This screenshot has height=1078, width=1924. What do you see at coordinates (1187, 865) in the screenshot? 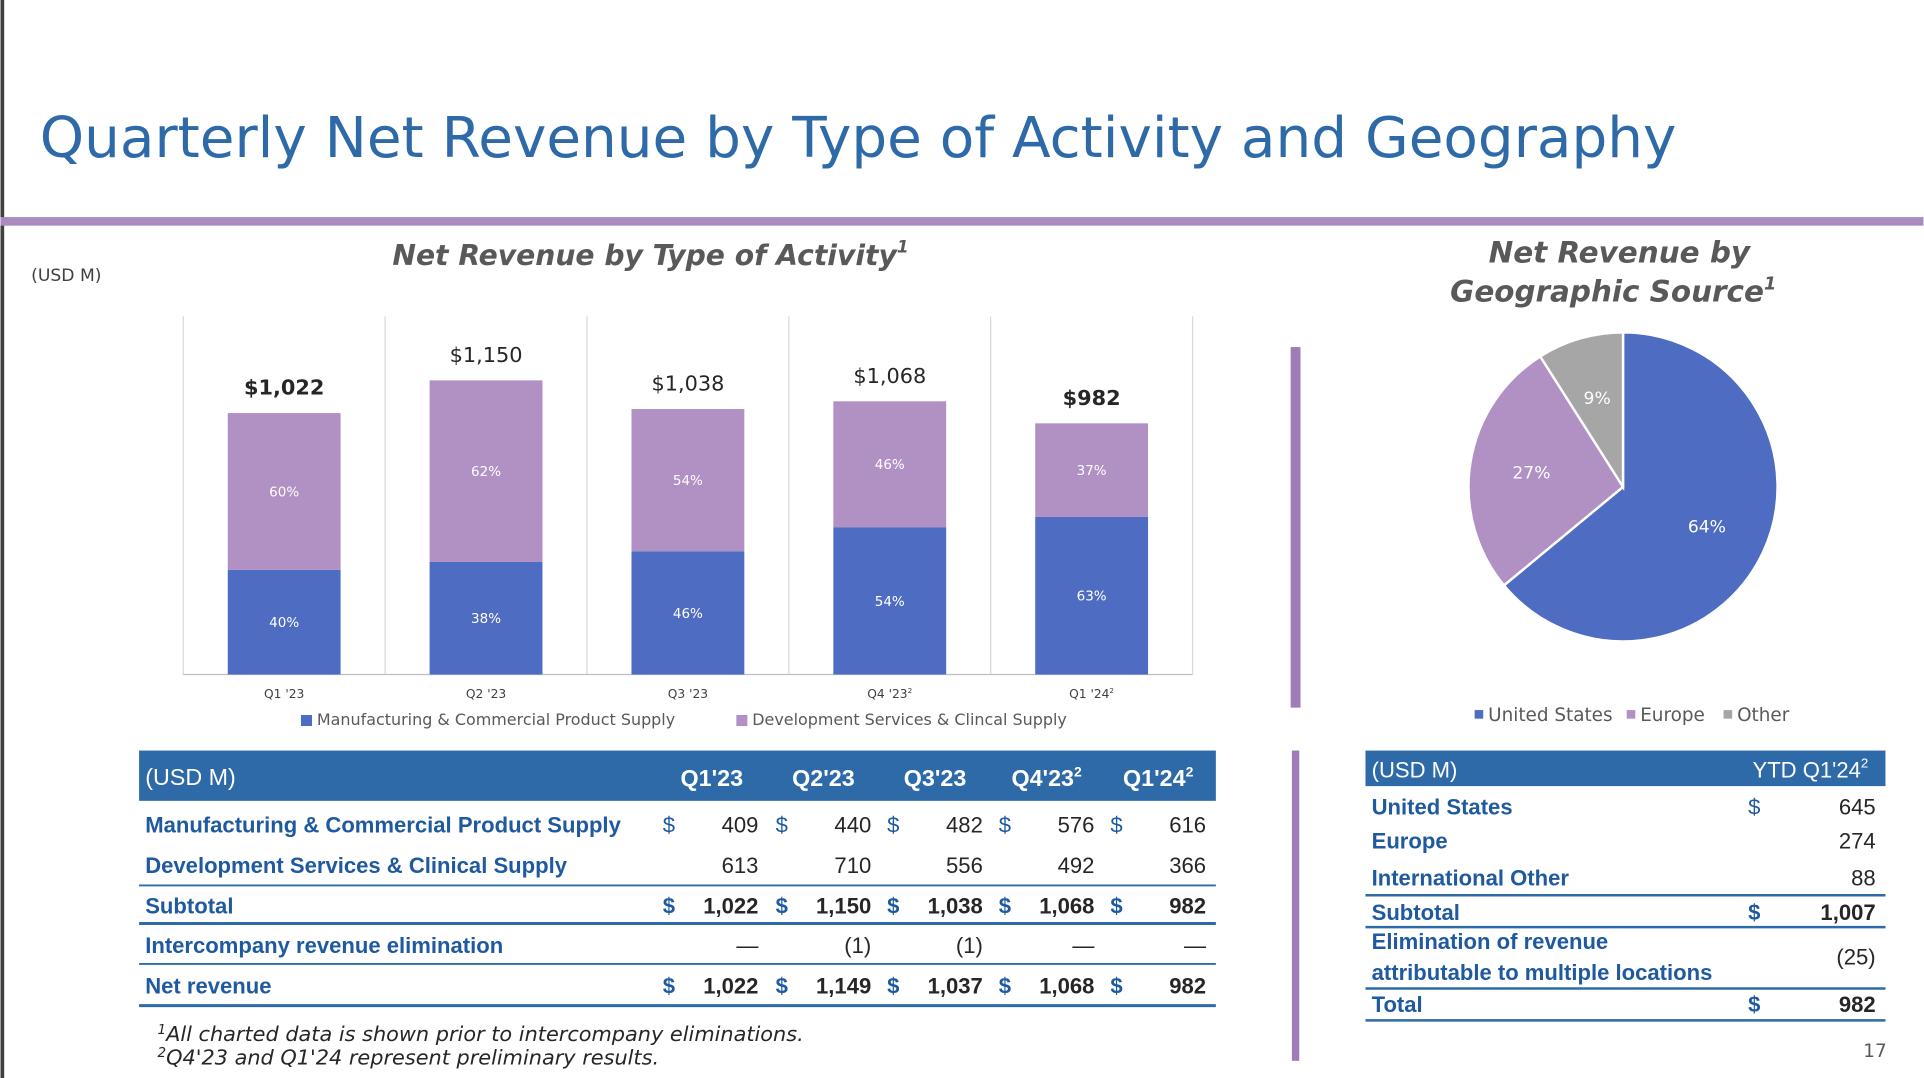
I see `cell: 366` at bounding box center [1187, 865].